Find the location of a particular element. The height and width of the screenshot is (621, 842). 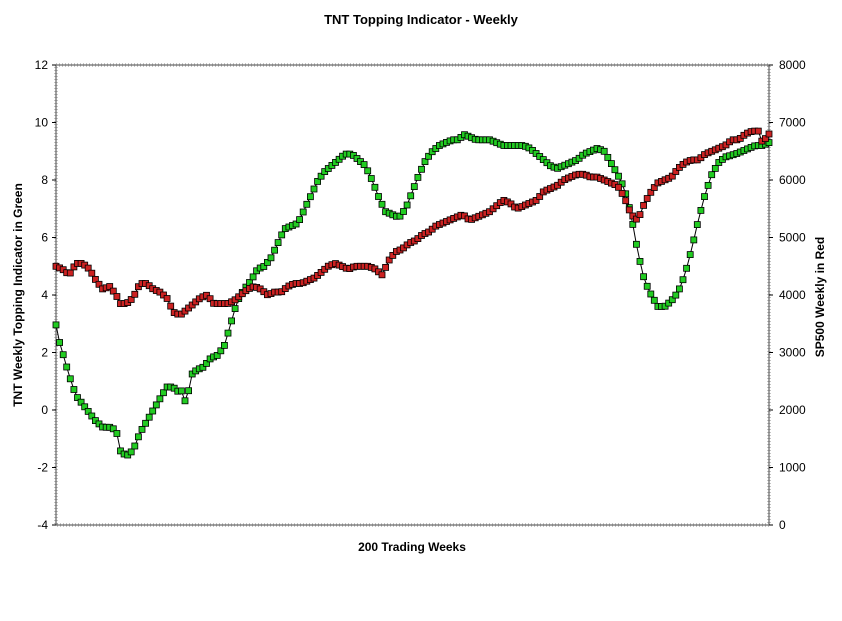

x-axis-title: 200 Trading Weeks is located at coordinates (412, 547).